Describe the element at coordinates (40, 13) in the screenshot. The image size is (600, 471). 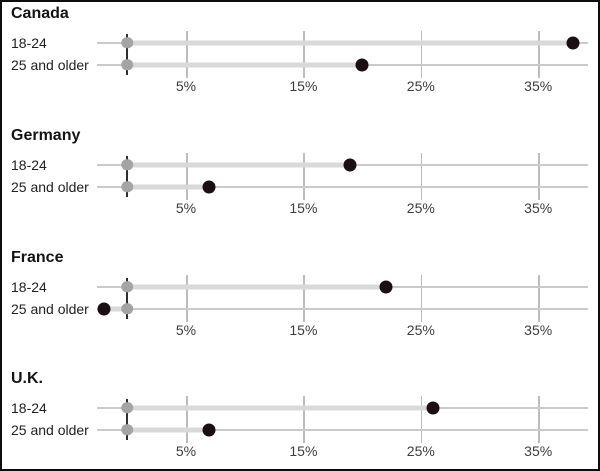
I see `panel-title: Canada` at that location.